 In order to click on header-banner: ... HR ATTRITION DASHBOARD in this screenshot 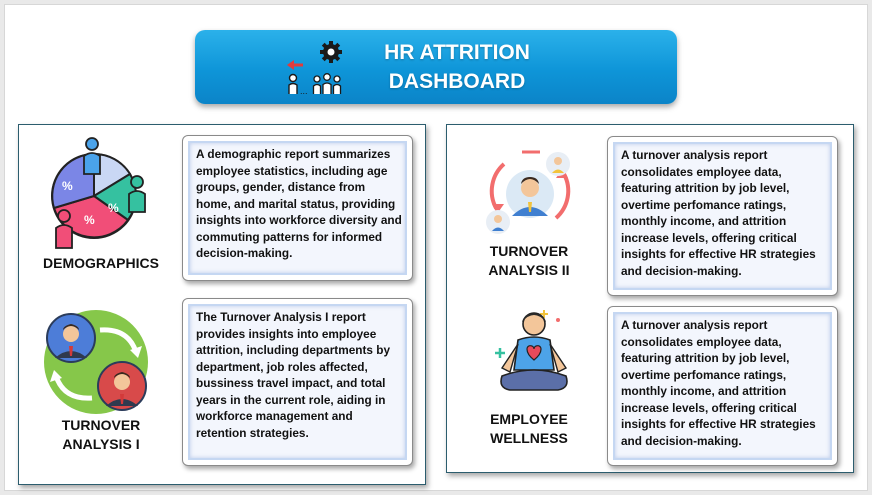, I will do `click(436, 67)`.